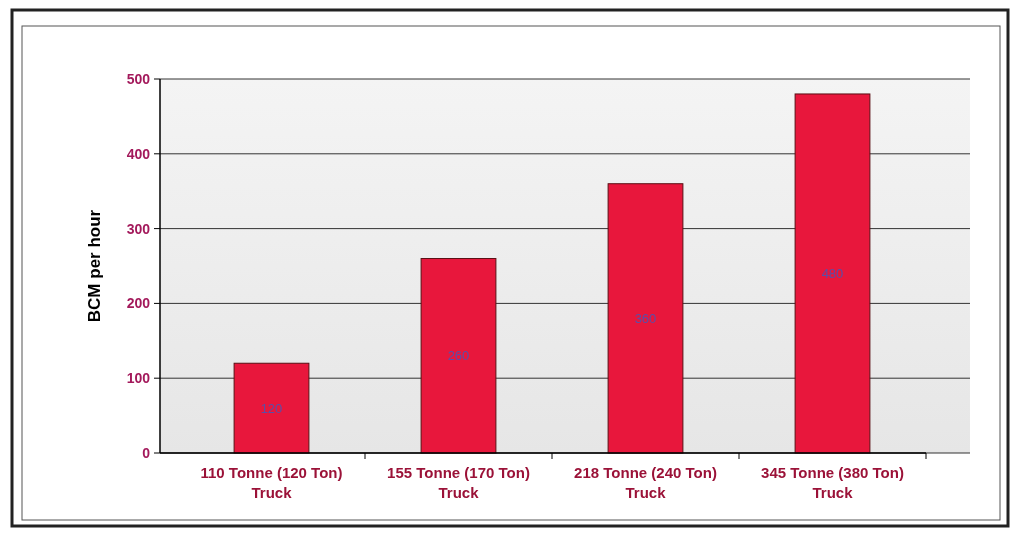 The image size is (1018, 533). What do you see at coordinates (94, 266) in the screenshot?
I see `y-axis-title: BCM per hour` at bounding box center [94, 266].